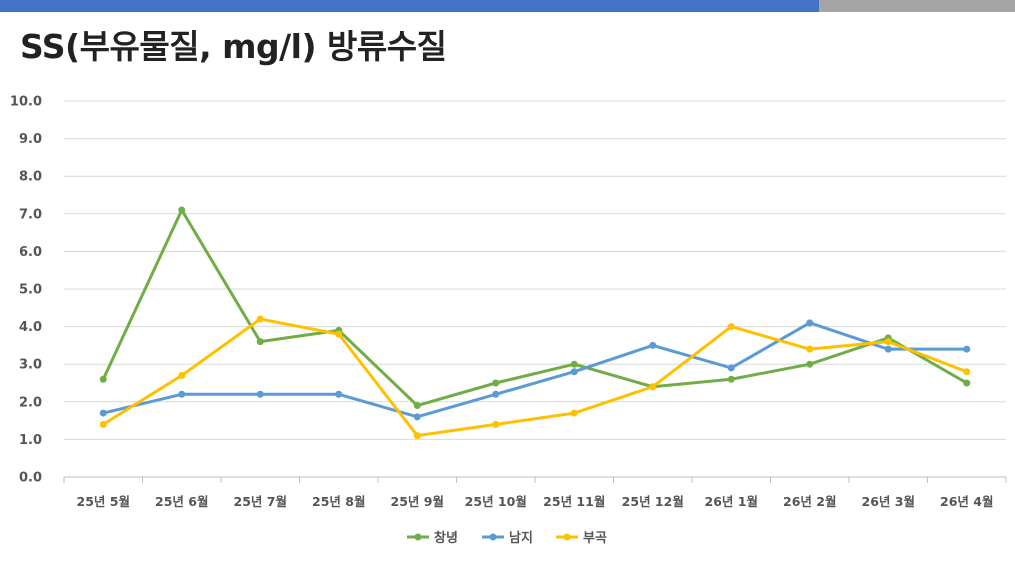 The width and height of the screenshot is (1015, 578). I want to click on page-title: SS(부유물질, mg/l) 방류수질, so click(233, 46).